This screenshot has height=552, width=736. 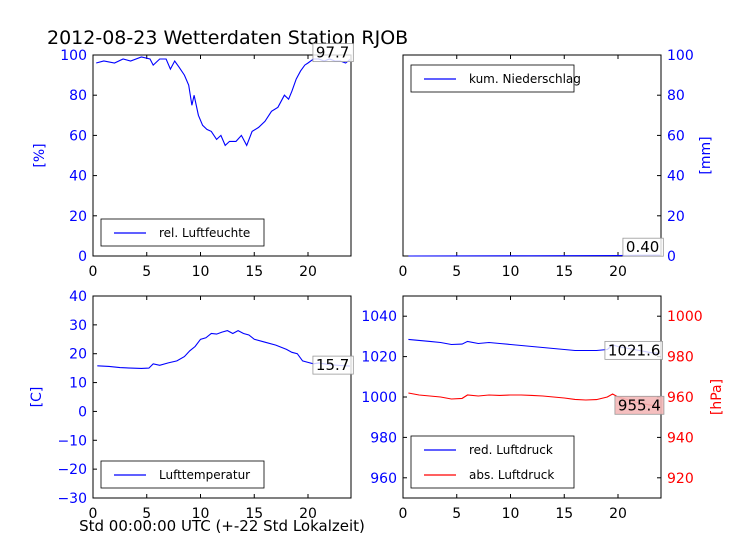 What do you see at coordinates (676, 177) in the screenshot?
I see `precip-y-tick-label: 40` at bounding box center [676, 177].